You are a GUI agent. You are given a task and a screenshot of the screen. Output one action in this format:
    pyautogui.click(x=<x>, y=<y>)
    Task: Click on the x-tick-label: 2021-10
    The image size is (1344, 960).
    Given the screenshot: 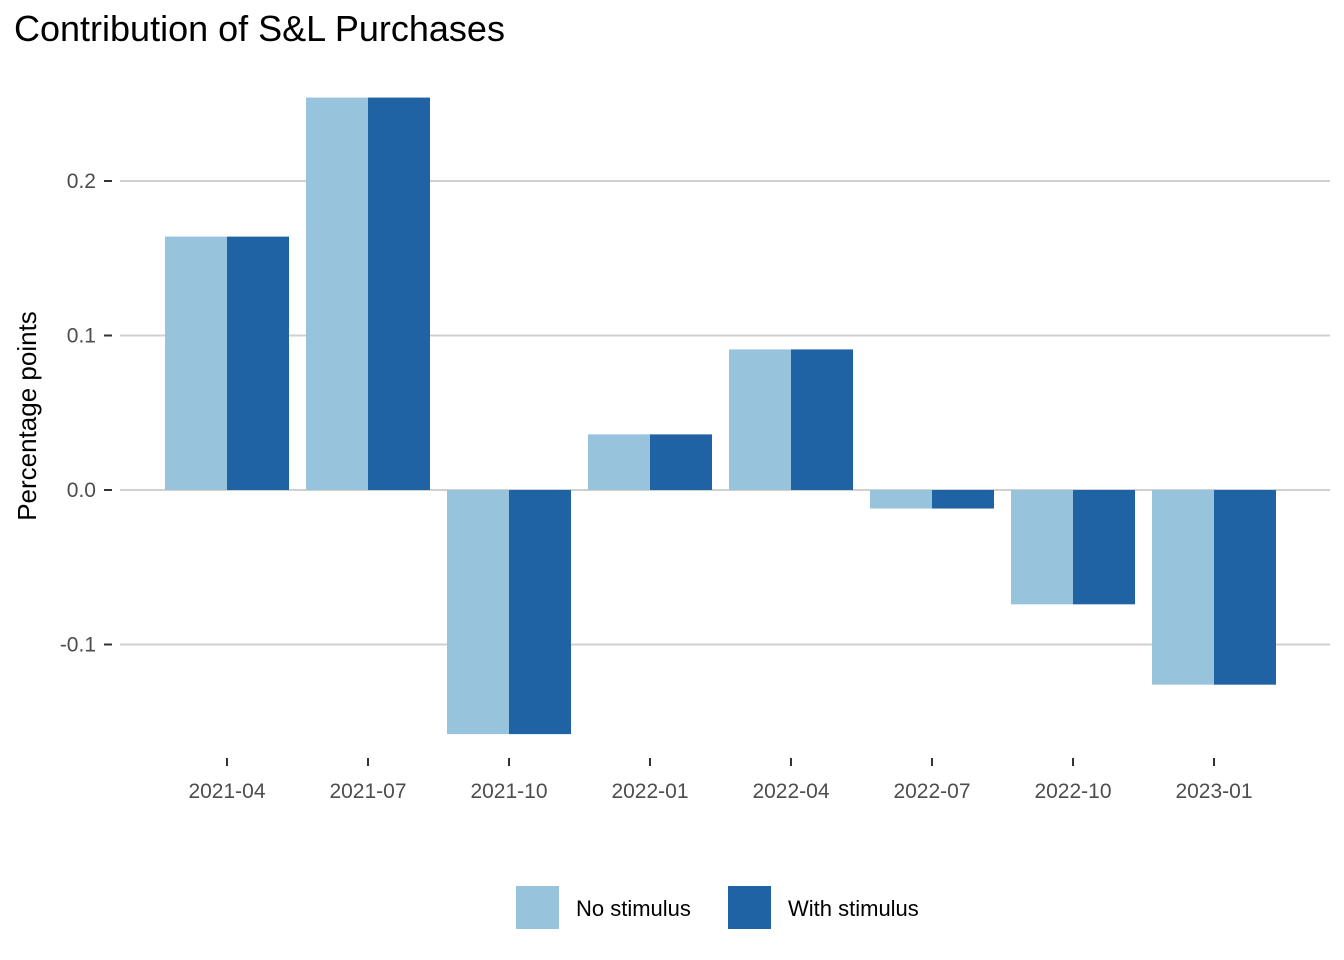 What is the action you would take?
    pyautogui.click(x=508, y=791)
    